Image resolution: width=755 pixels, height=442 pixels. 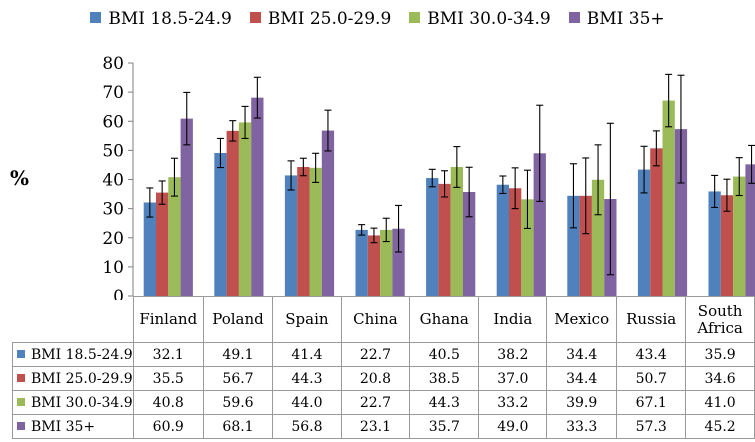 I want to click on legend-item-1: BMI 25.0-29.9, so click(x=320, y=19).